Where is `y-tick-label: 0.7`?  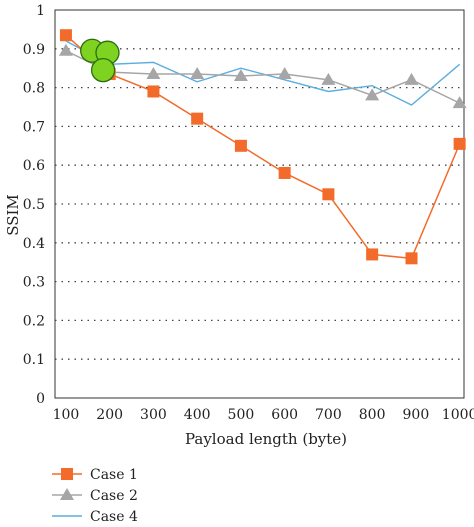 y-tick-label: 0.7 is located at coordinates (34, 127).